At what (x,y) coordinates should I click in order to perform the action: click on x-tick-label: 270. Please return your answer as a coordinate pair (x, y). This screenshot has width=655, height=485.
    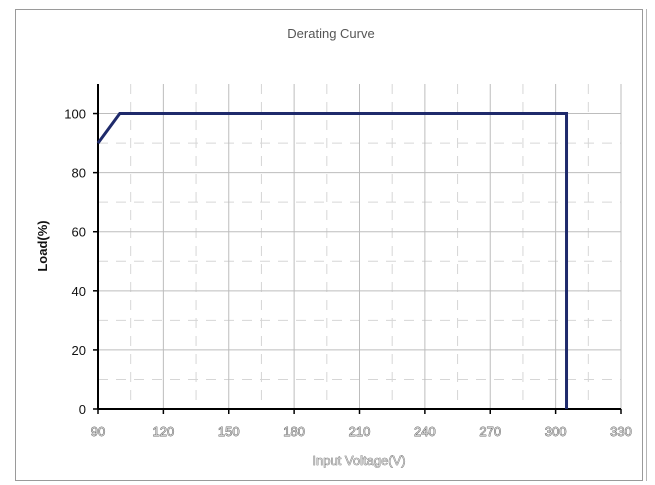
    Looking at the image, I should click on (490, 431).